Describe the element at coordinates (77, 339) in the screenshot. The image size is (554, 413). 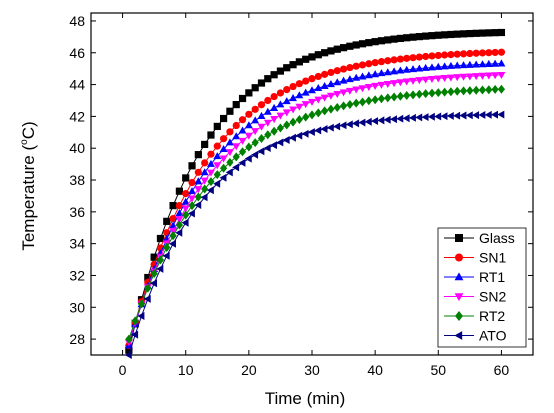
I see `y-tick-label: 28` at that location.